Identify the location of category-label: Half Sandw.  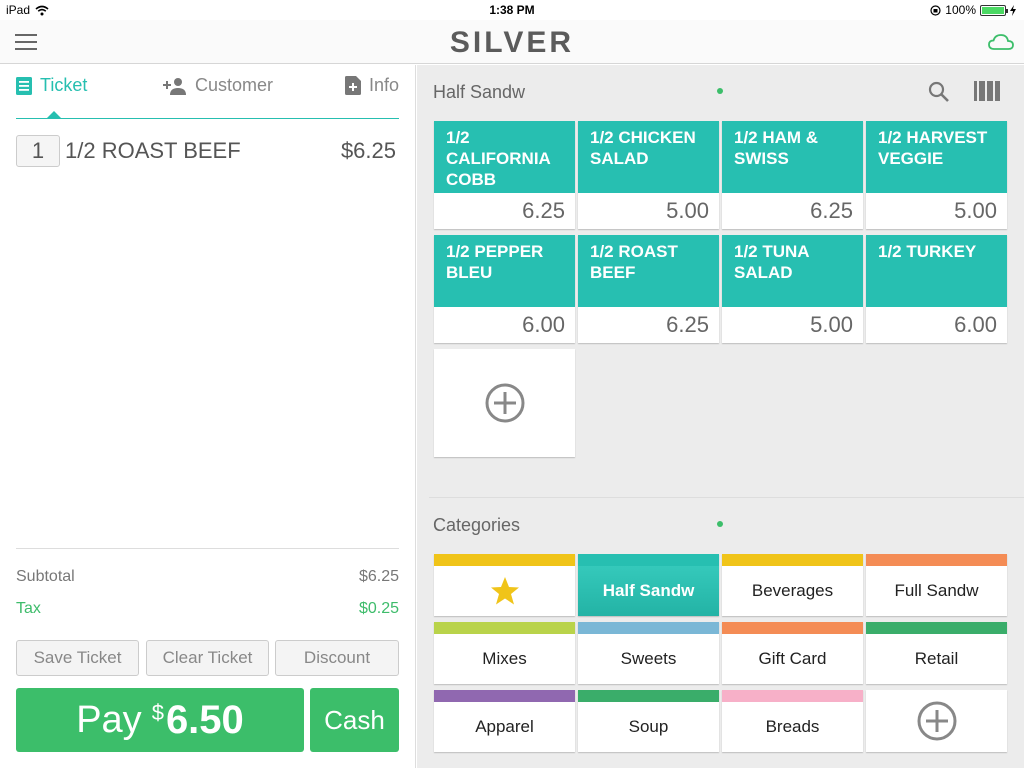
(648, 591).